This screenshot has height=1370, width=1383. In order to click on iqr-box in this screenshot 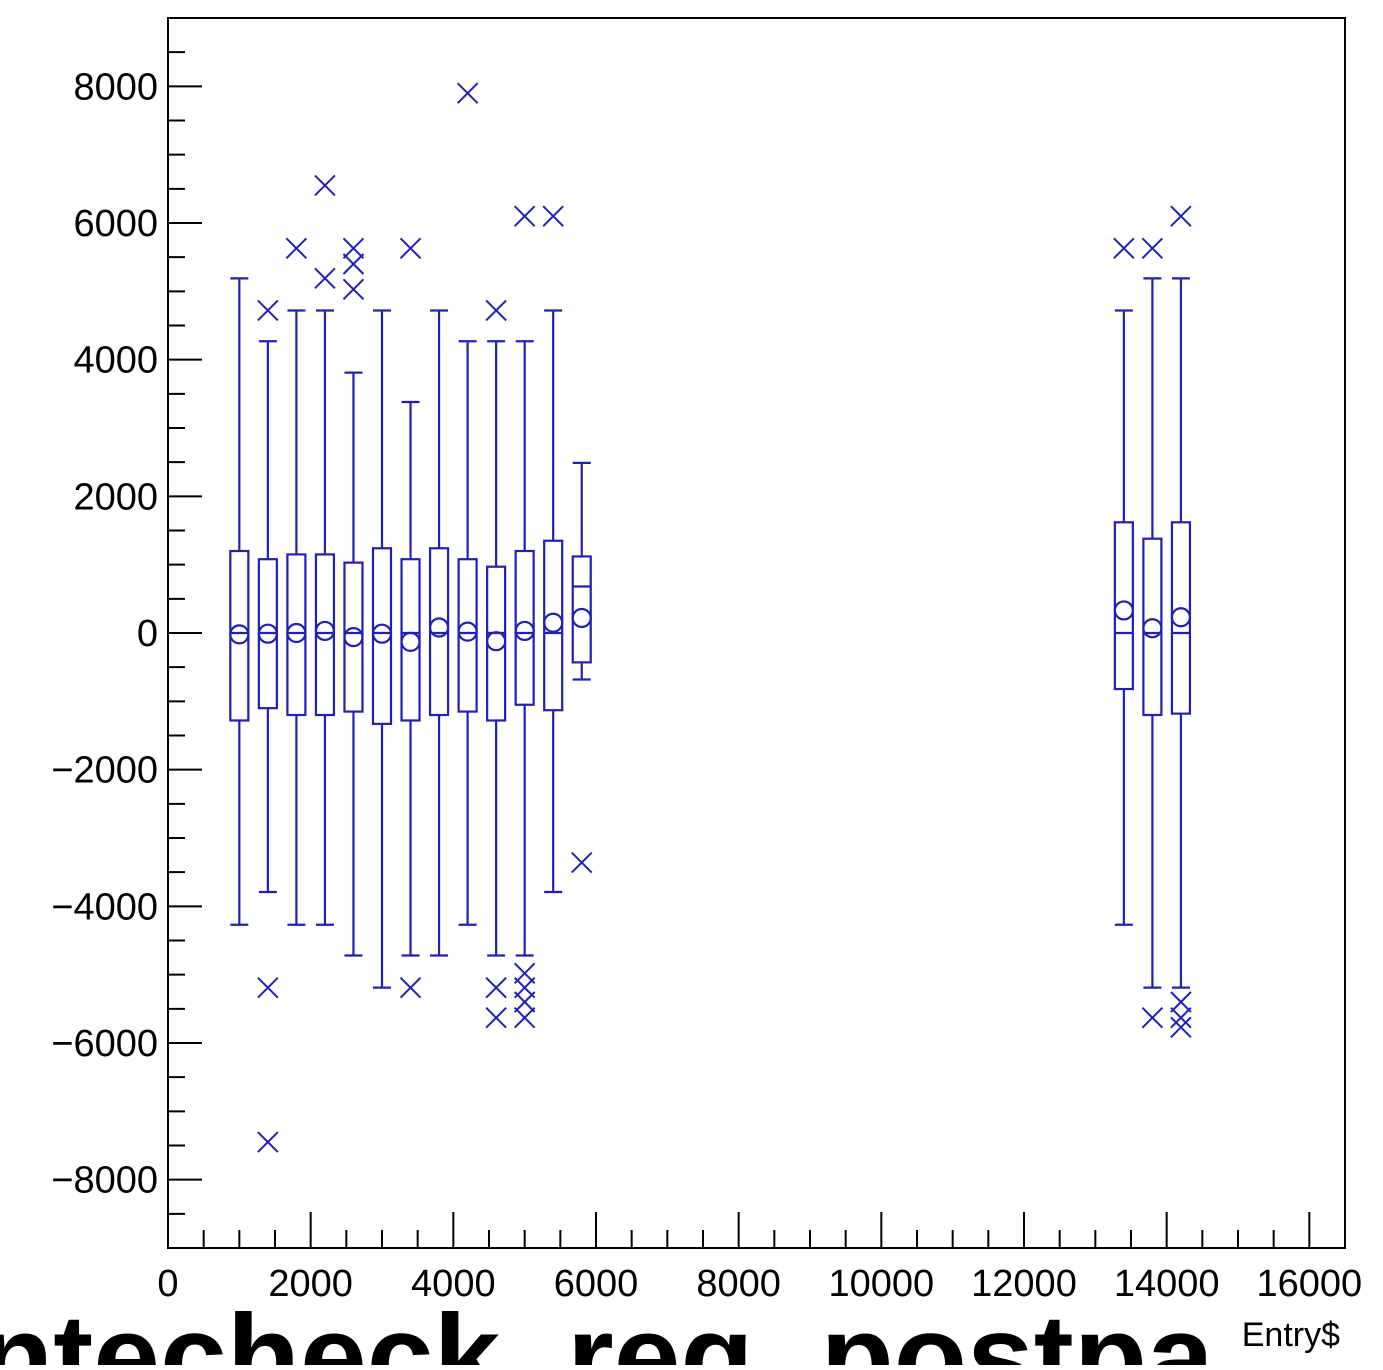, I will do `click(1123, 606)`.